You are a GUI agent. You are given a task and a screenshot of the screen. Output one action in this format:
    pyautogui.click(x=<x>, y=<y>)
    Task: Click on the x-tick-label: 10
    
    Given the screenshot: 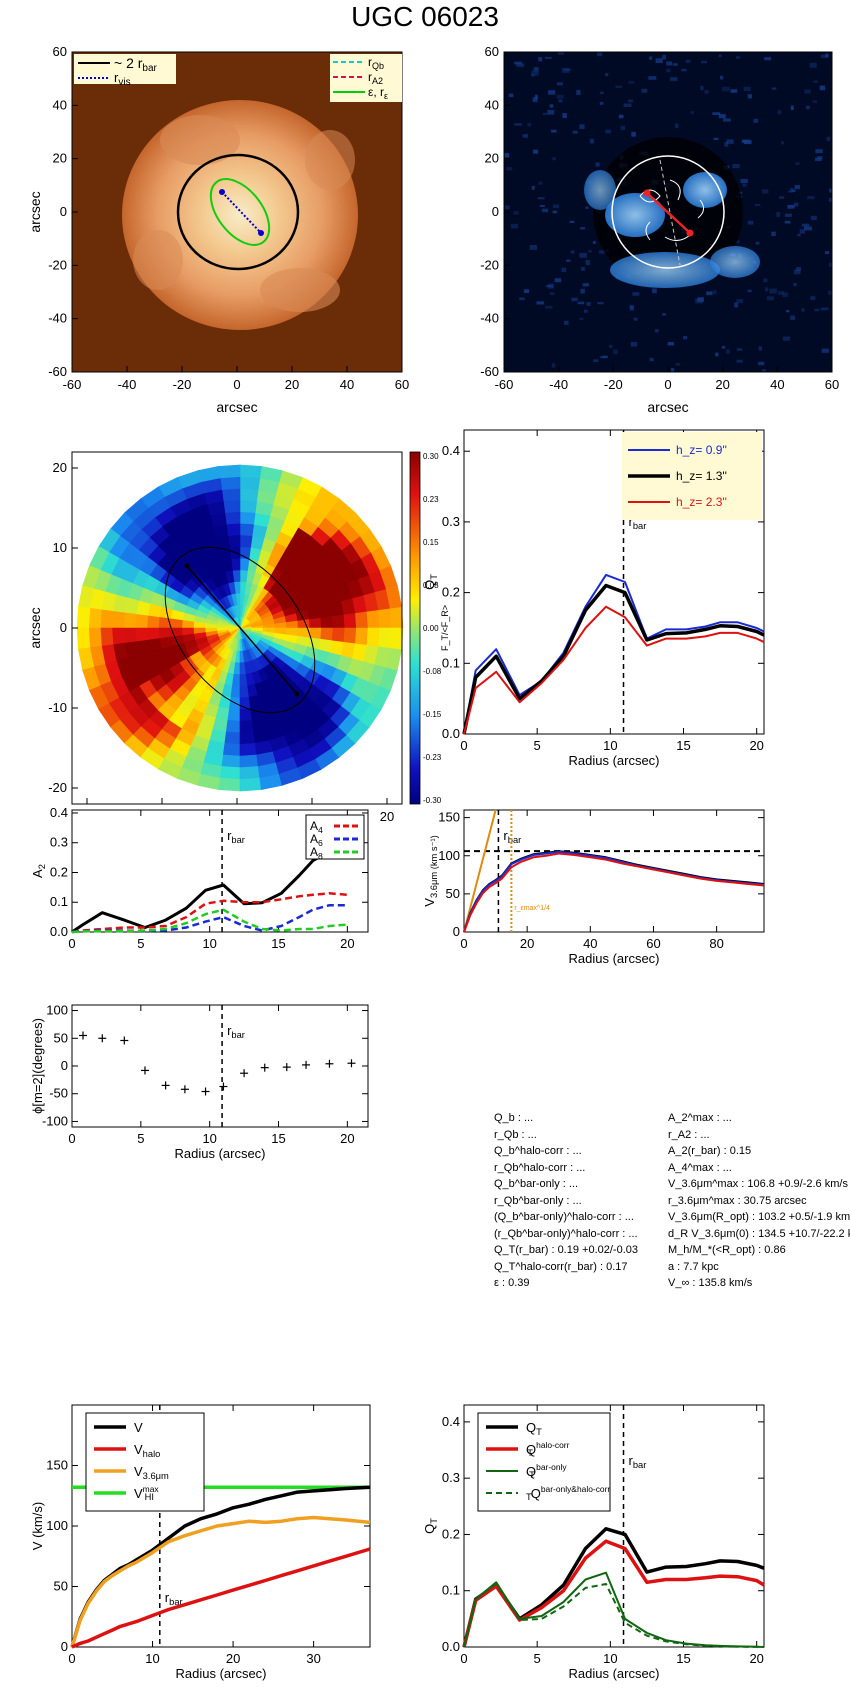 What is the action you would take?
    pyautogui.click(x=152, y=1658)
    